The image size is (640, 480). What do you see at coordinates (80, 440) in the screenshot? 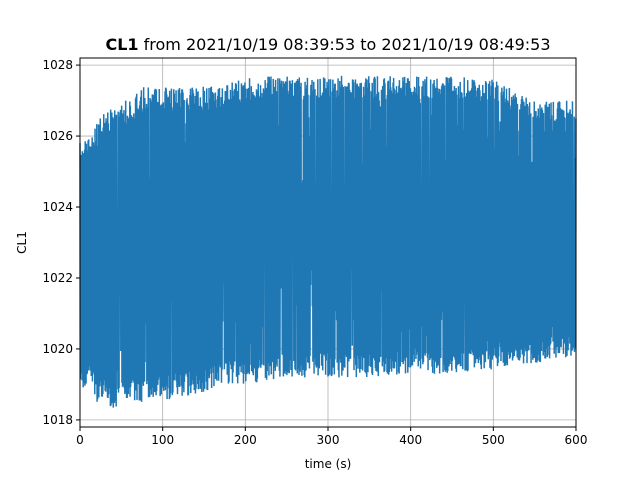
I see `x-tick-label: 0` at bounding box center [80, 440].